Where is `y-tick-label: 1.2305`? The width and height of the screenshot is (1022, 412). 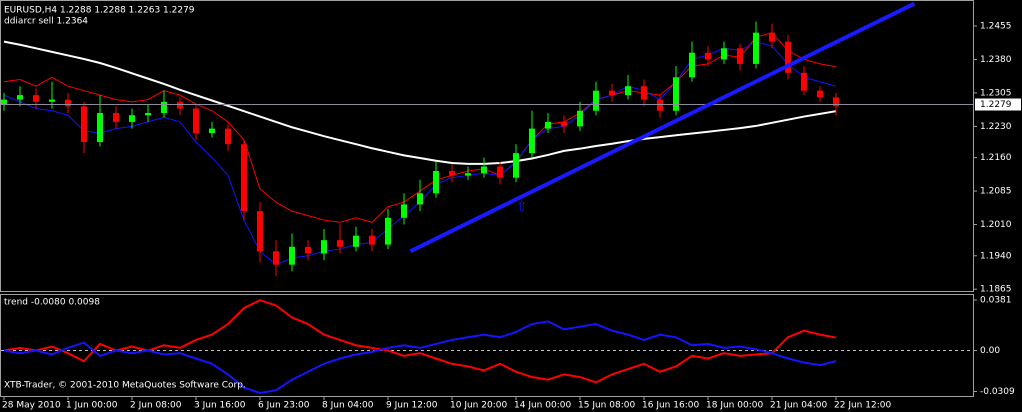
y-tick-label: 1.2305 is located at coordinates (996, 93).